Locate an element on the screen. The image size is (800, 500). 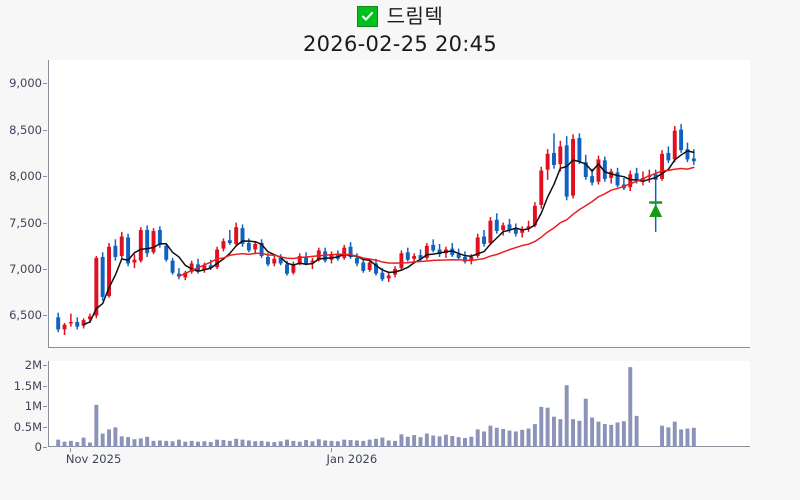
price-tick-4: 8,500 is located at coordinates (25, 129).